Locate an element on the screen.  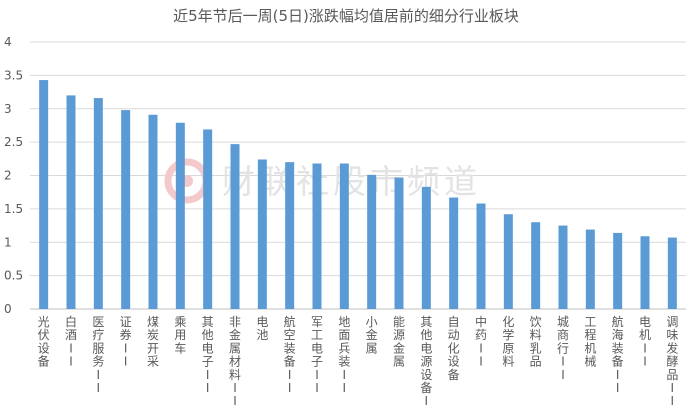
x-tick-label: 其他电源设备II is located at coordinates (426, 362).